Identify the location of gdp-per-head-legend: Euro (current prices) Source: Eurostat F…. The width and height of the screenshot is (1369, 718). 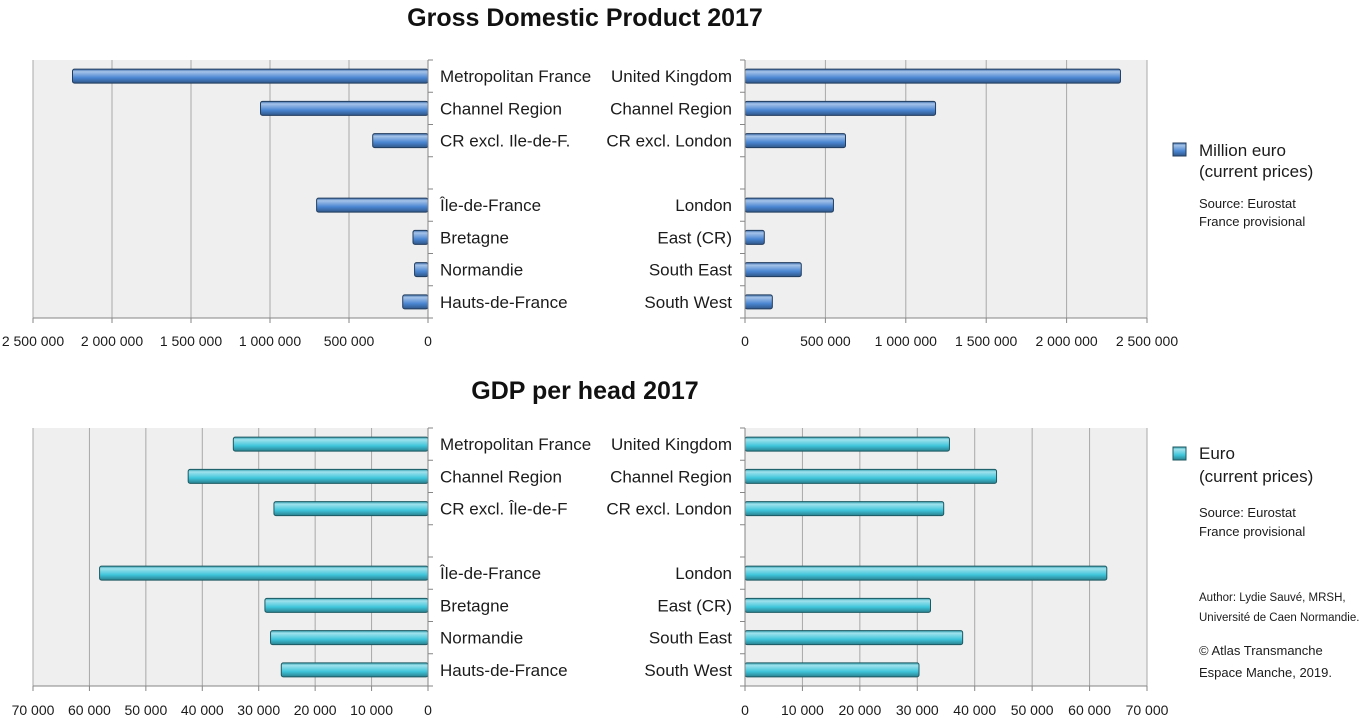
(1242, 491).